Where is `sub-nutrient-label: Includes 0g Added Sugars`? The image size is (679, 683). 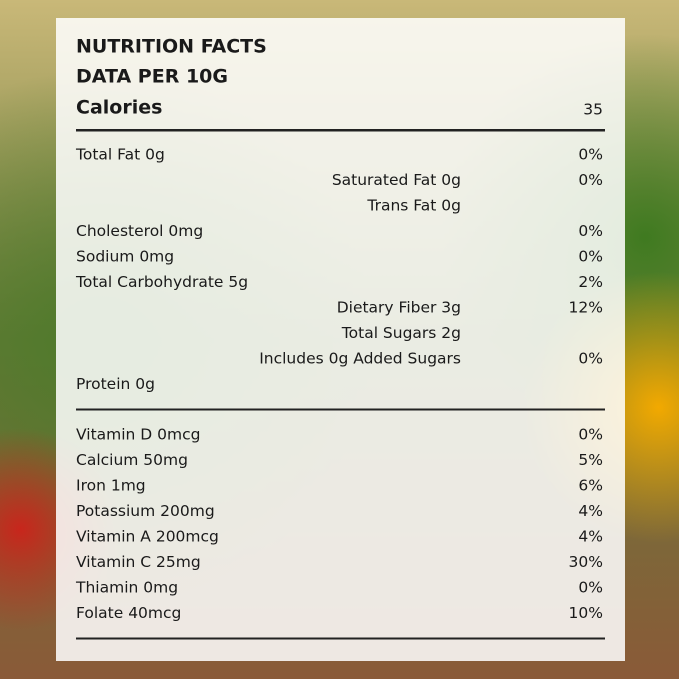
sub-nutrient-label: Includes 0g Added Sugars is located at coordinates (360, 359).